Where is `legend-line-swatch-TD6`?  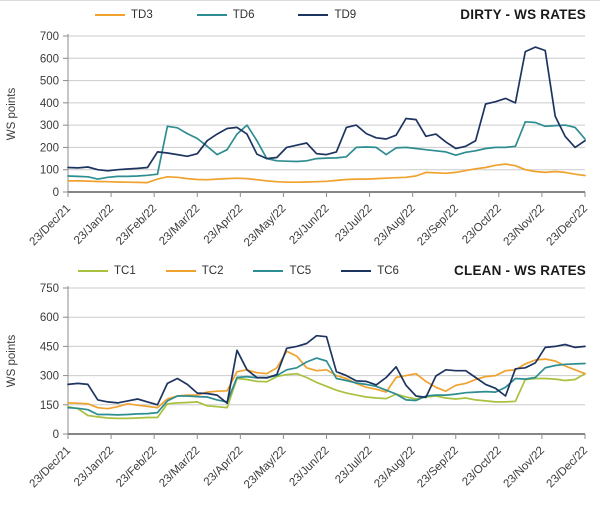 legend-line-swatch-TD6 is located at coordinates (211, 15).